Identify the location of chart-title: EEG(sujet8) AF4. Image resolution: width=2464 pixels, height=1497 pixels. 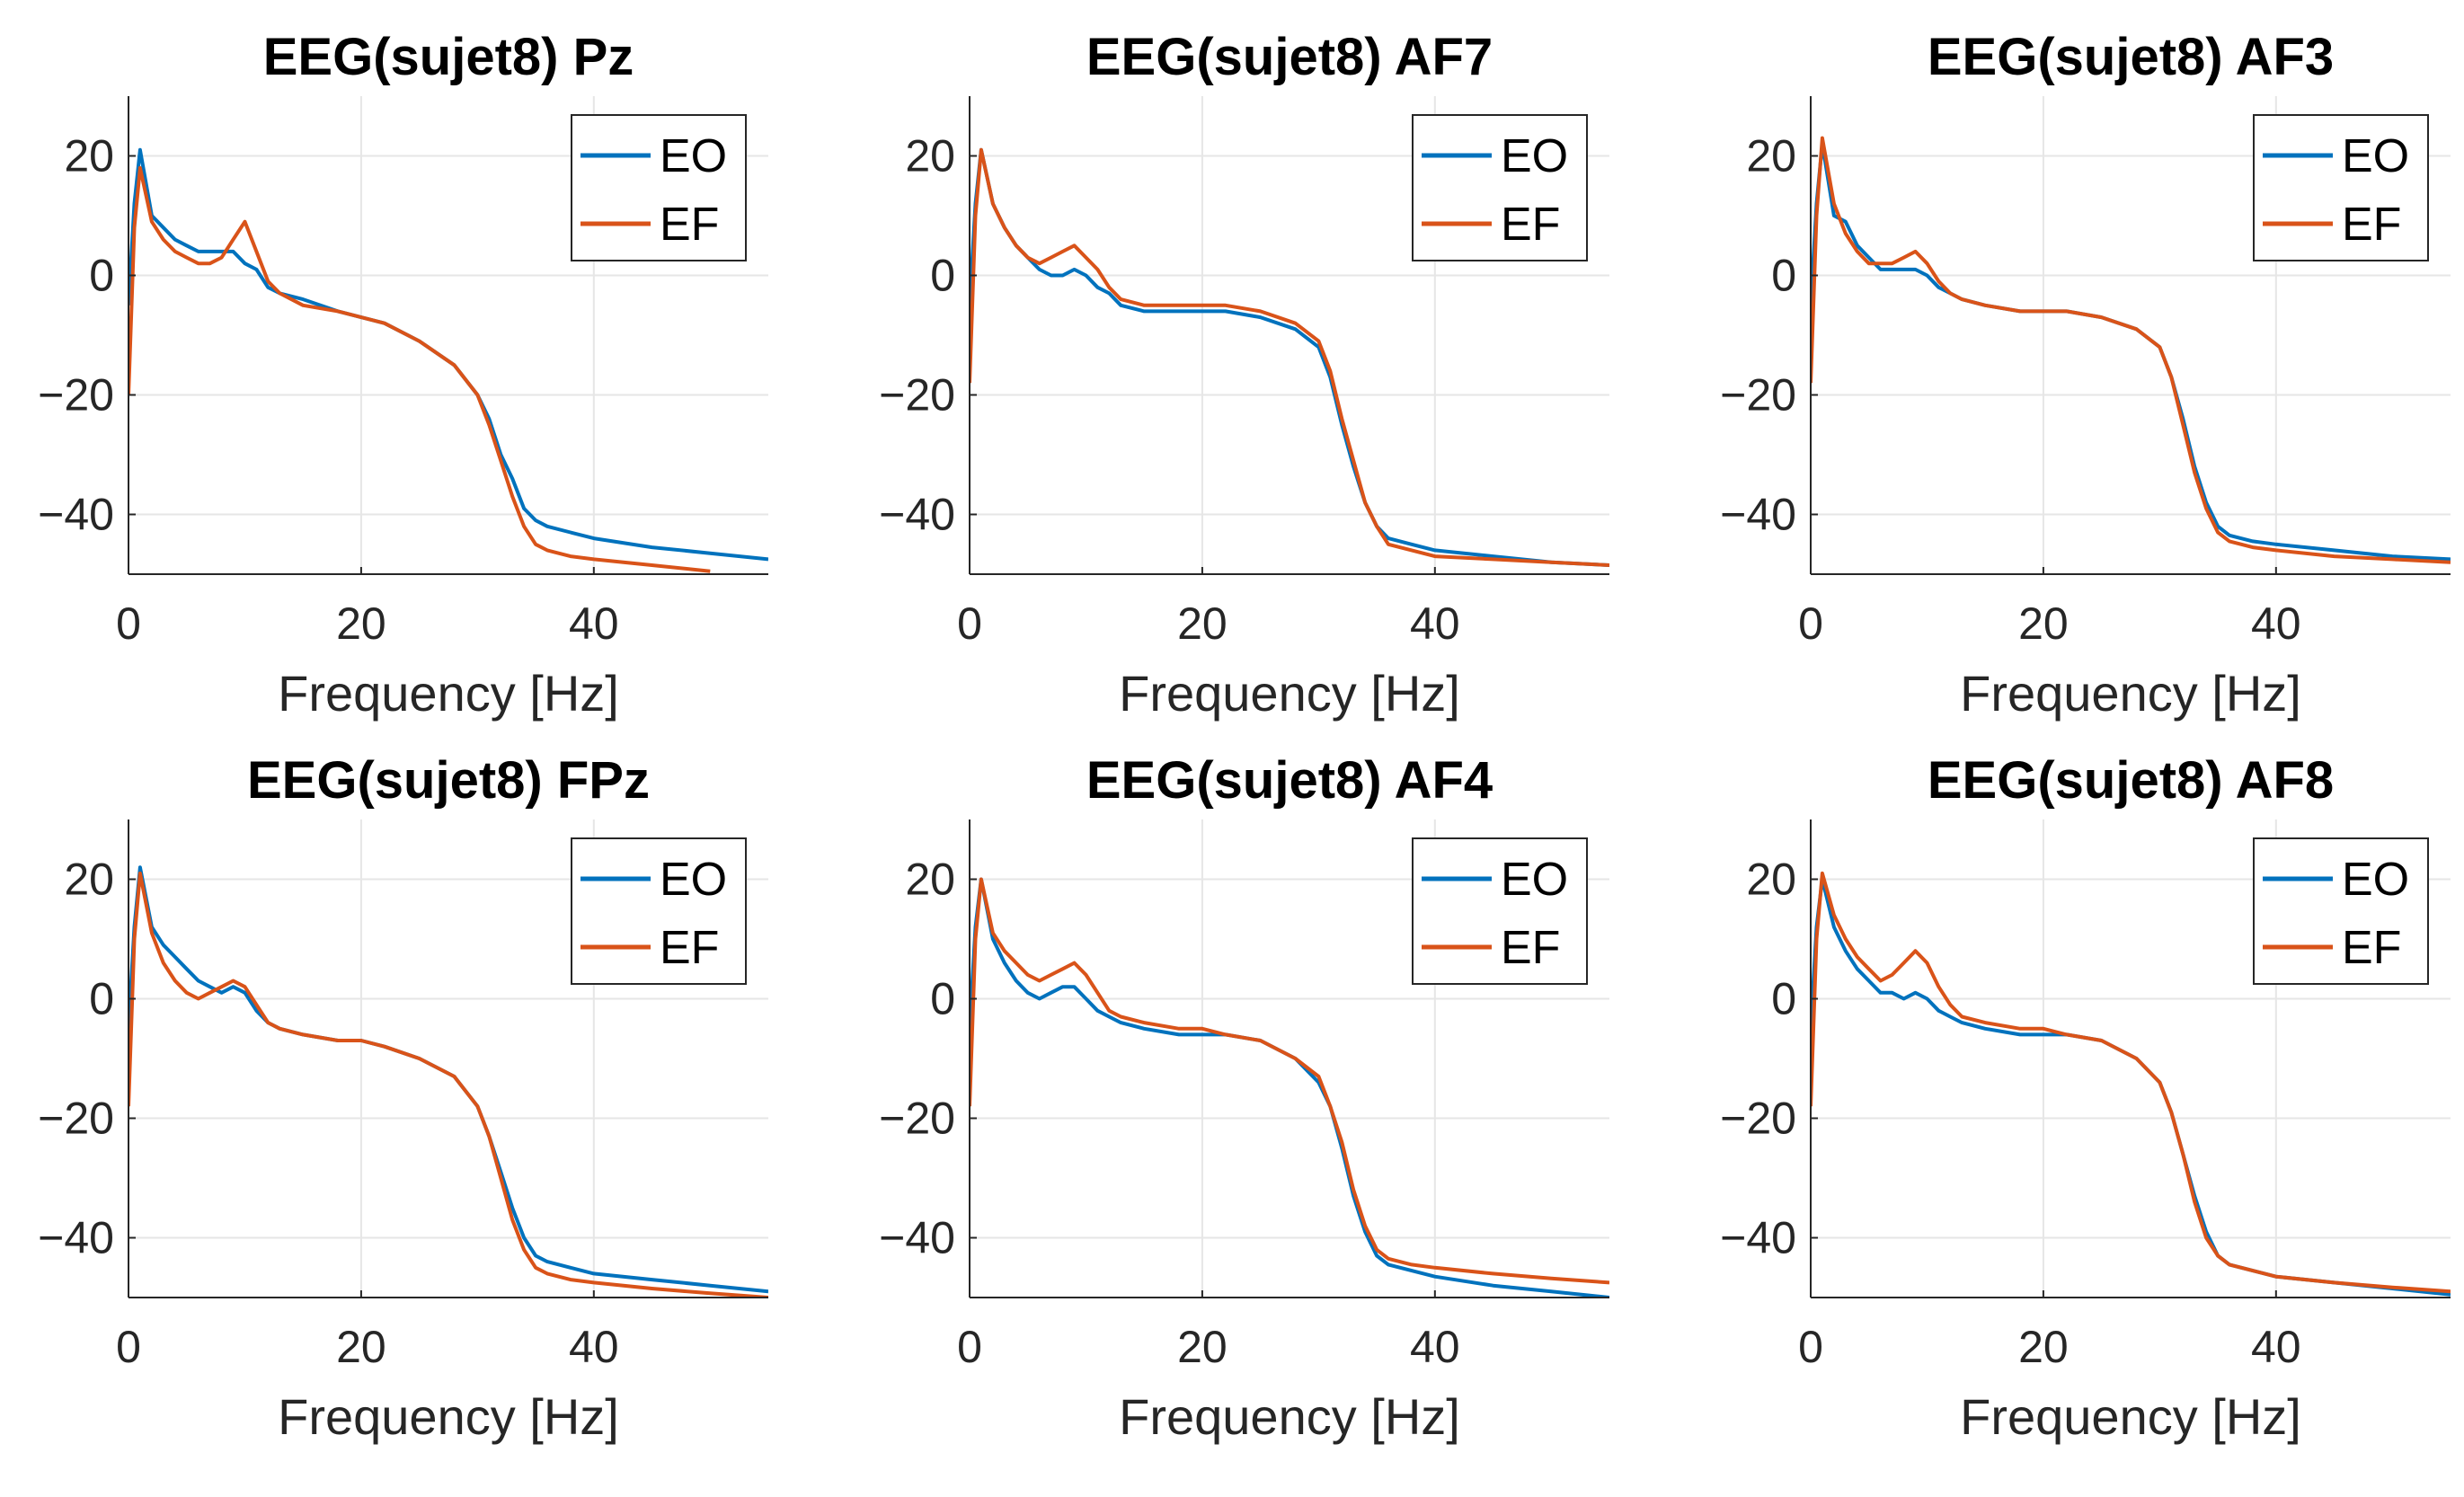
(1289, 780).